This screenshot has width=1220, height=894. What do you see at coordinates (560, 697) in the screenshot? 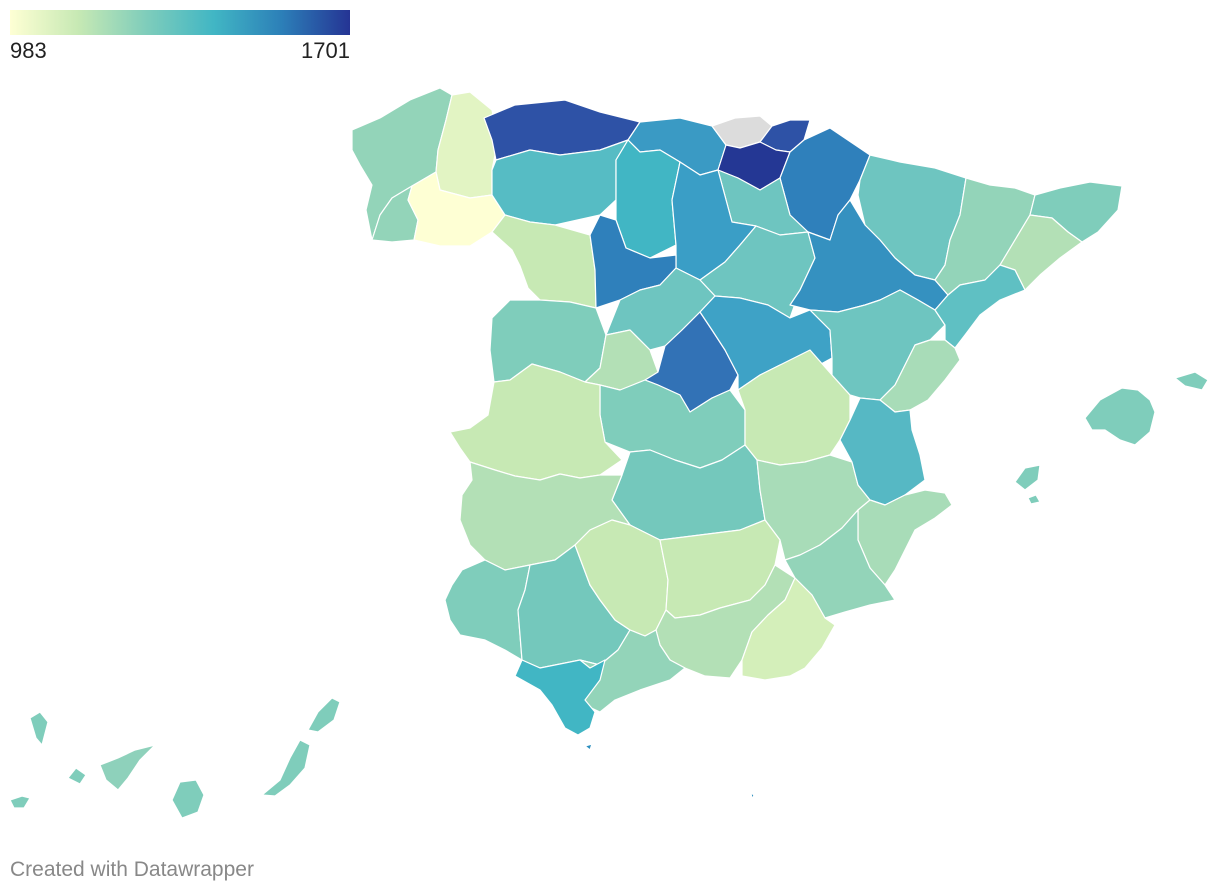
I see `province-cadiz` at bounding box center [560, 697].